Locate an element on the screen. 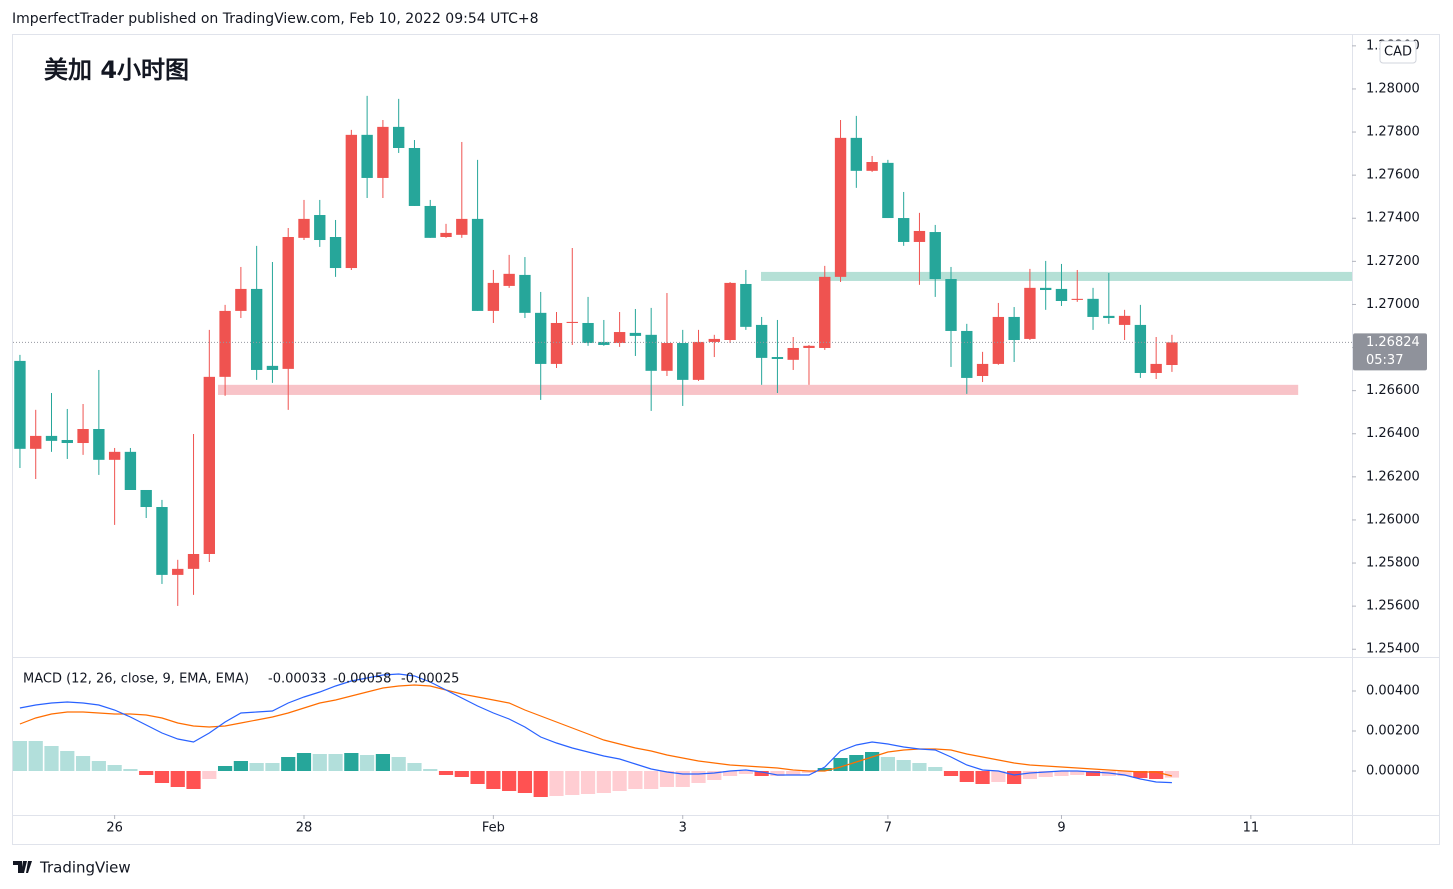  signal-last-value: -0.00025 is located at coordinates (430, 679).